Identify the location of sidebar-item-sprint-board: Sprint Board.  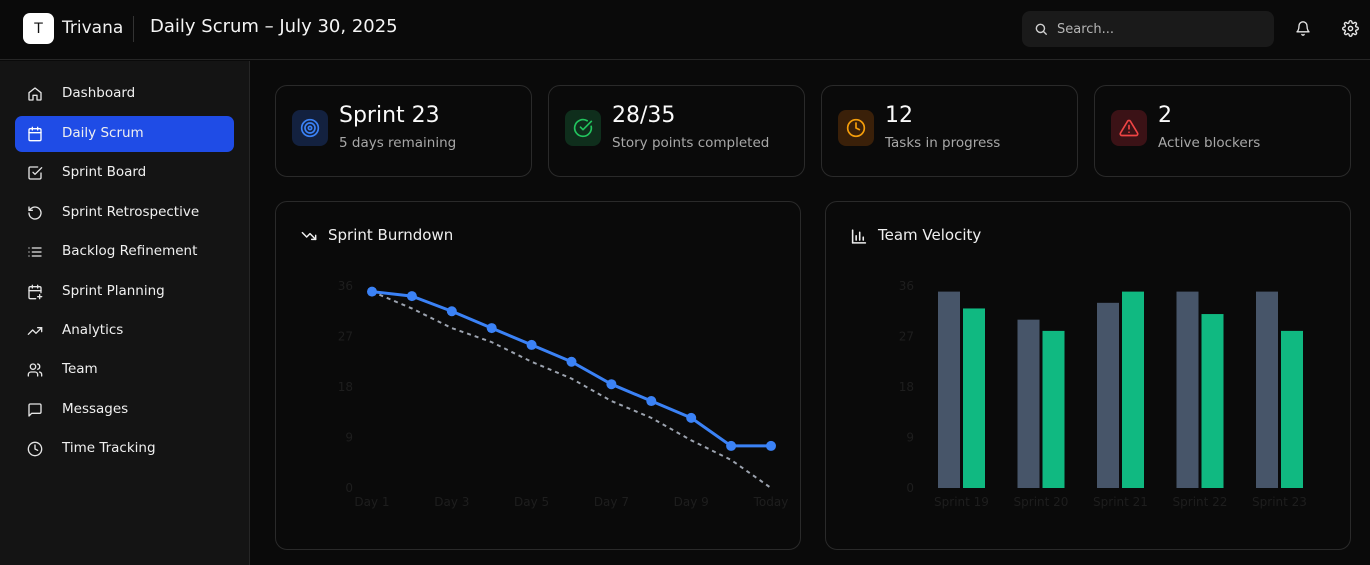
(124, 173).